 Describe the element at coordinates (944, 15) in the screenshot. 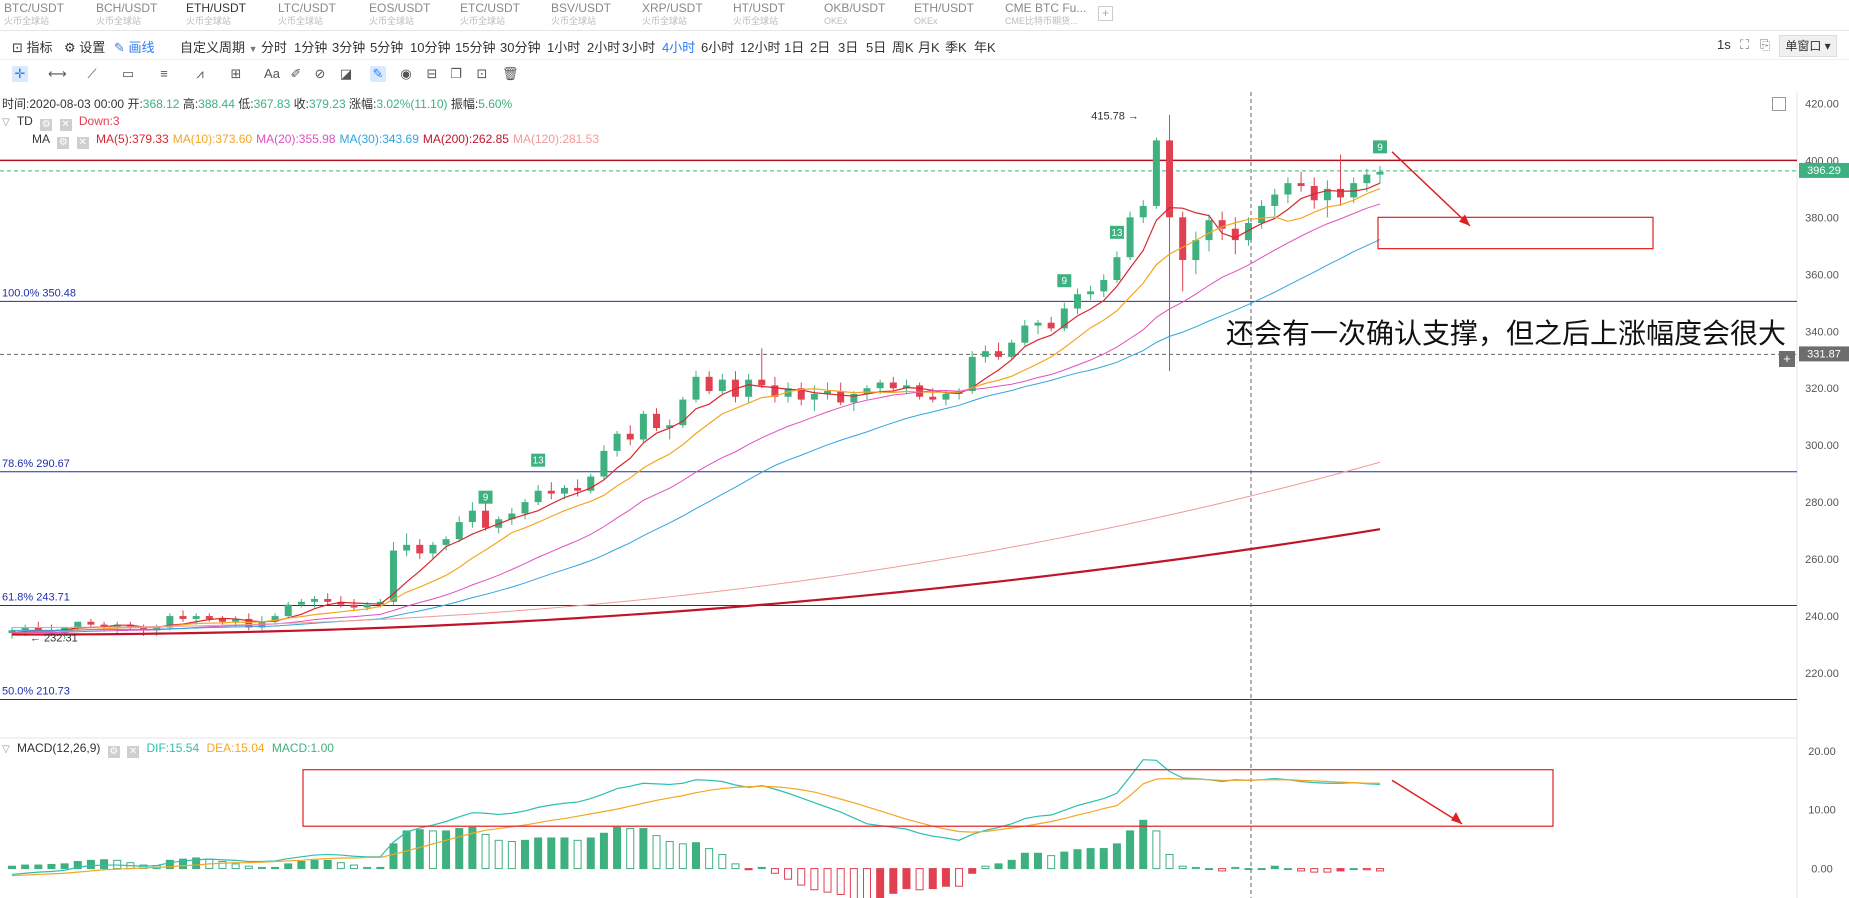

I see `tab-10: ETH/USDT OKEx` at that location.